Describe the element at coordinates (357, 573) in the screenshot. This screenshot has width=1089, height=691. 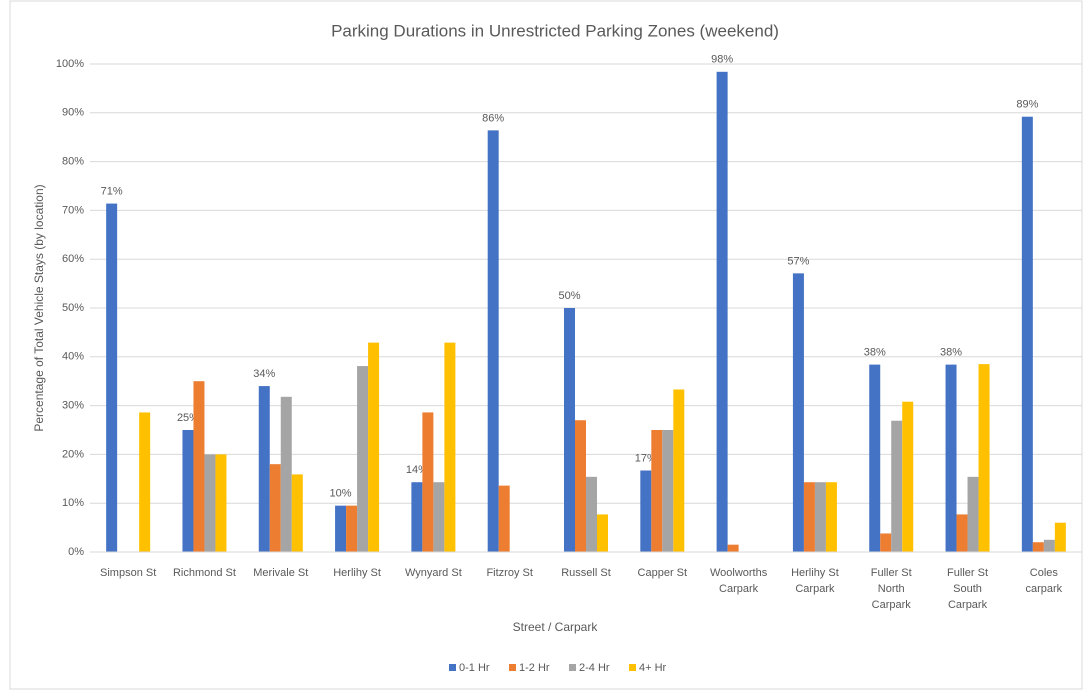
I see `x-tick-label: Herlihy St` at that location.